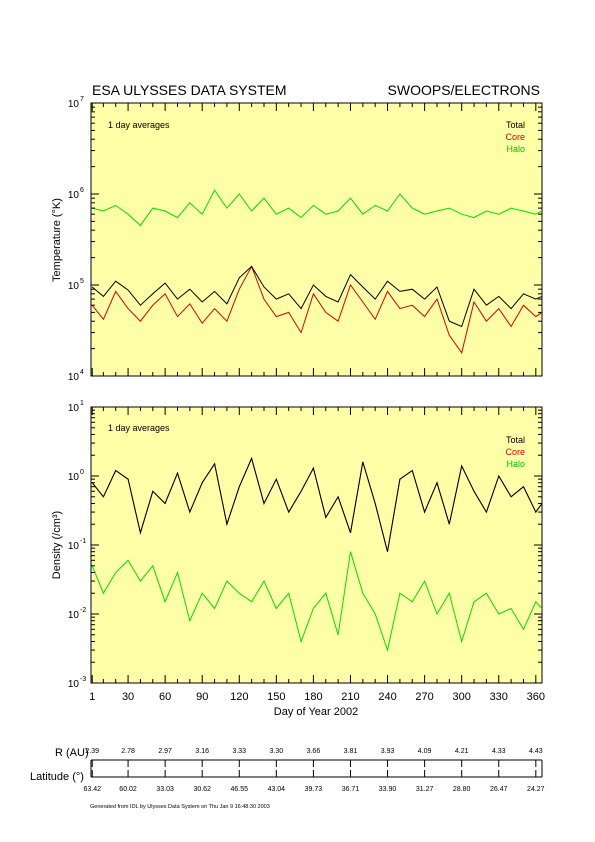  What do you see at coordinates (82, 99) in the screenshot?
I see `temperature-tick-exponent: 7` at bounding box center [82, 99].